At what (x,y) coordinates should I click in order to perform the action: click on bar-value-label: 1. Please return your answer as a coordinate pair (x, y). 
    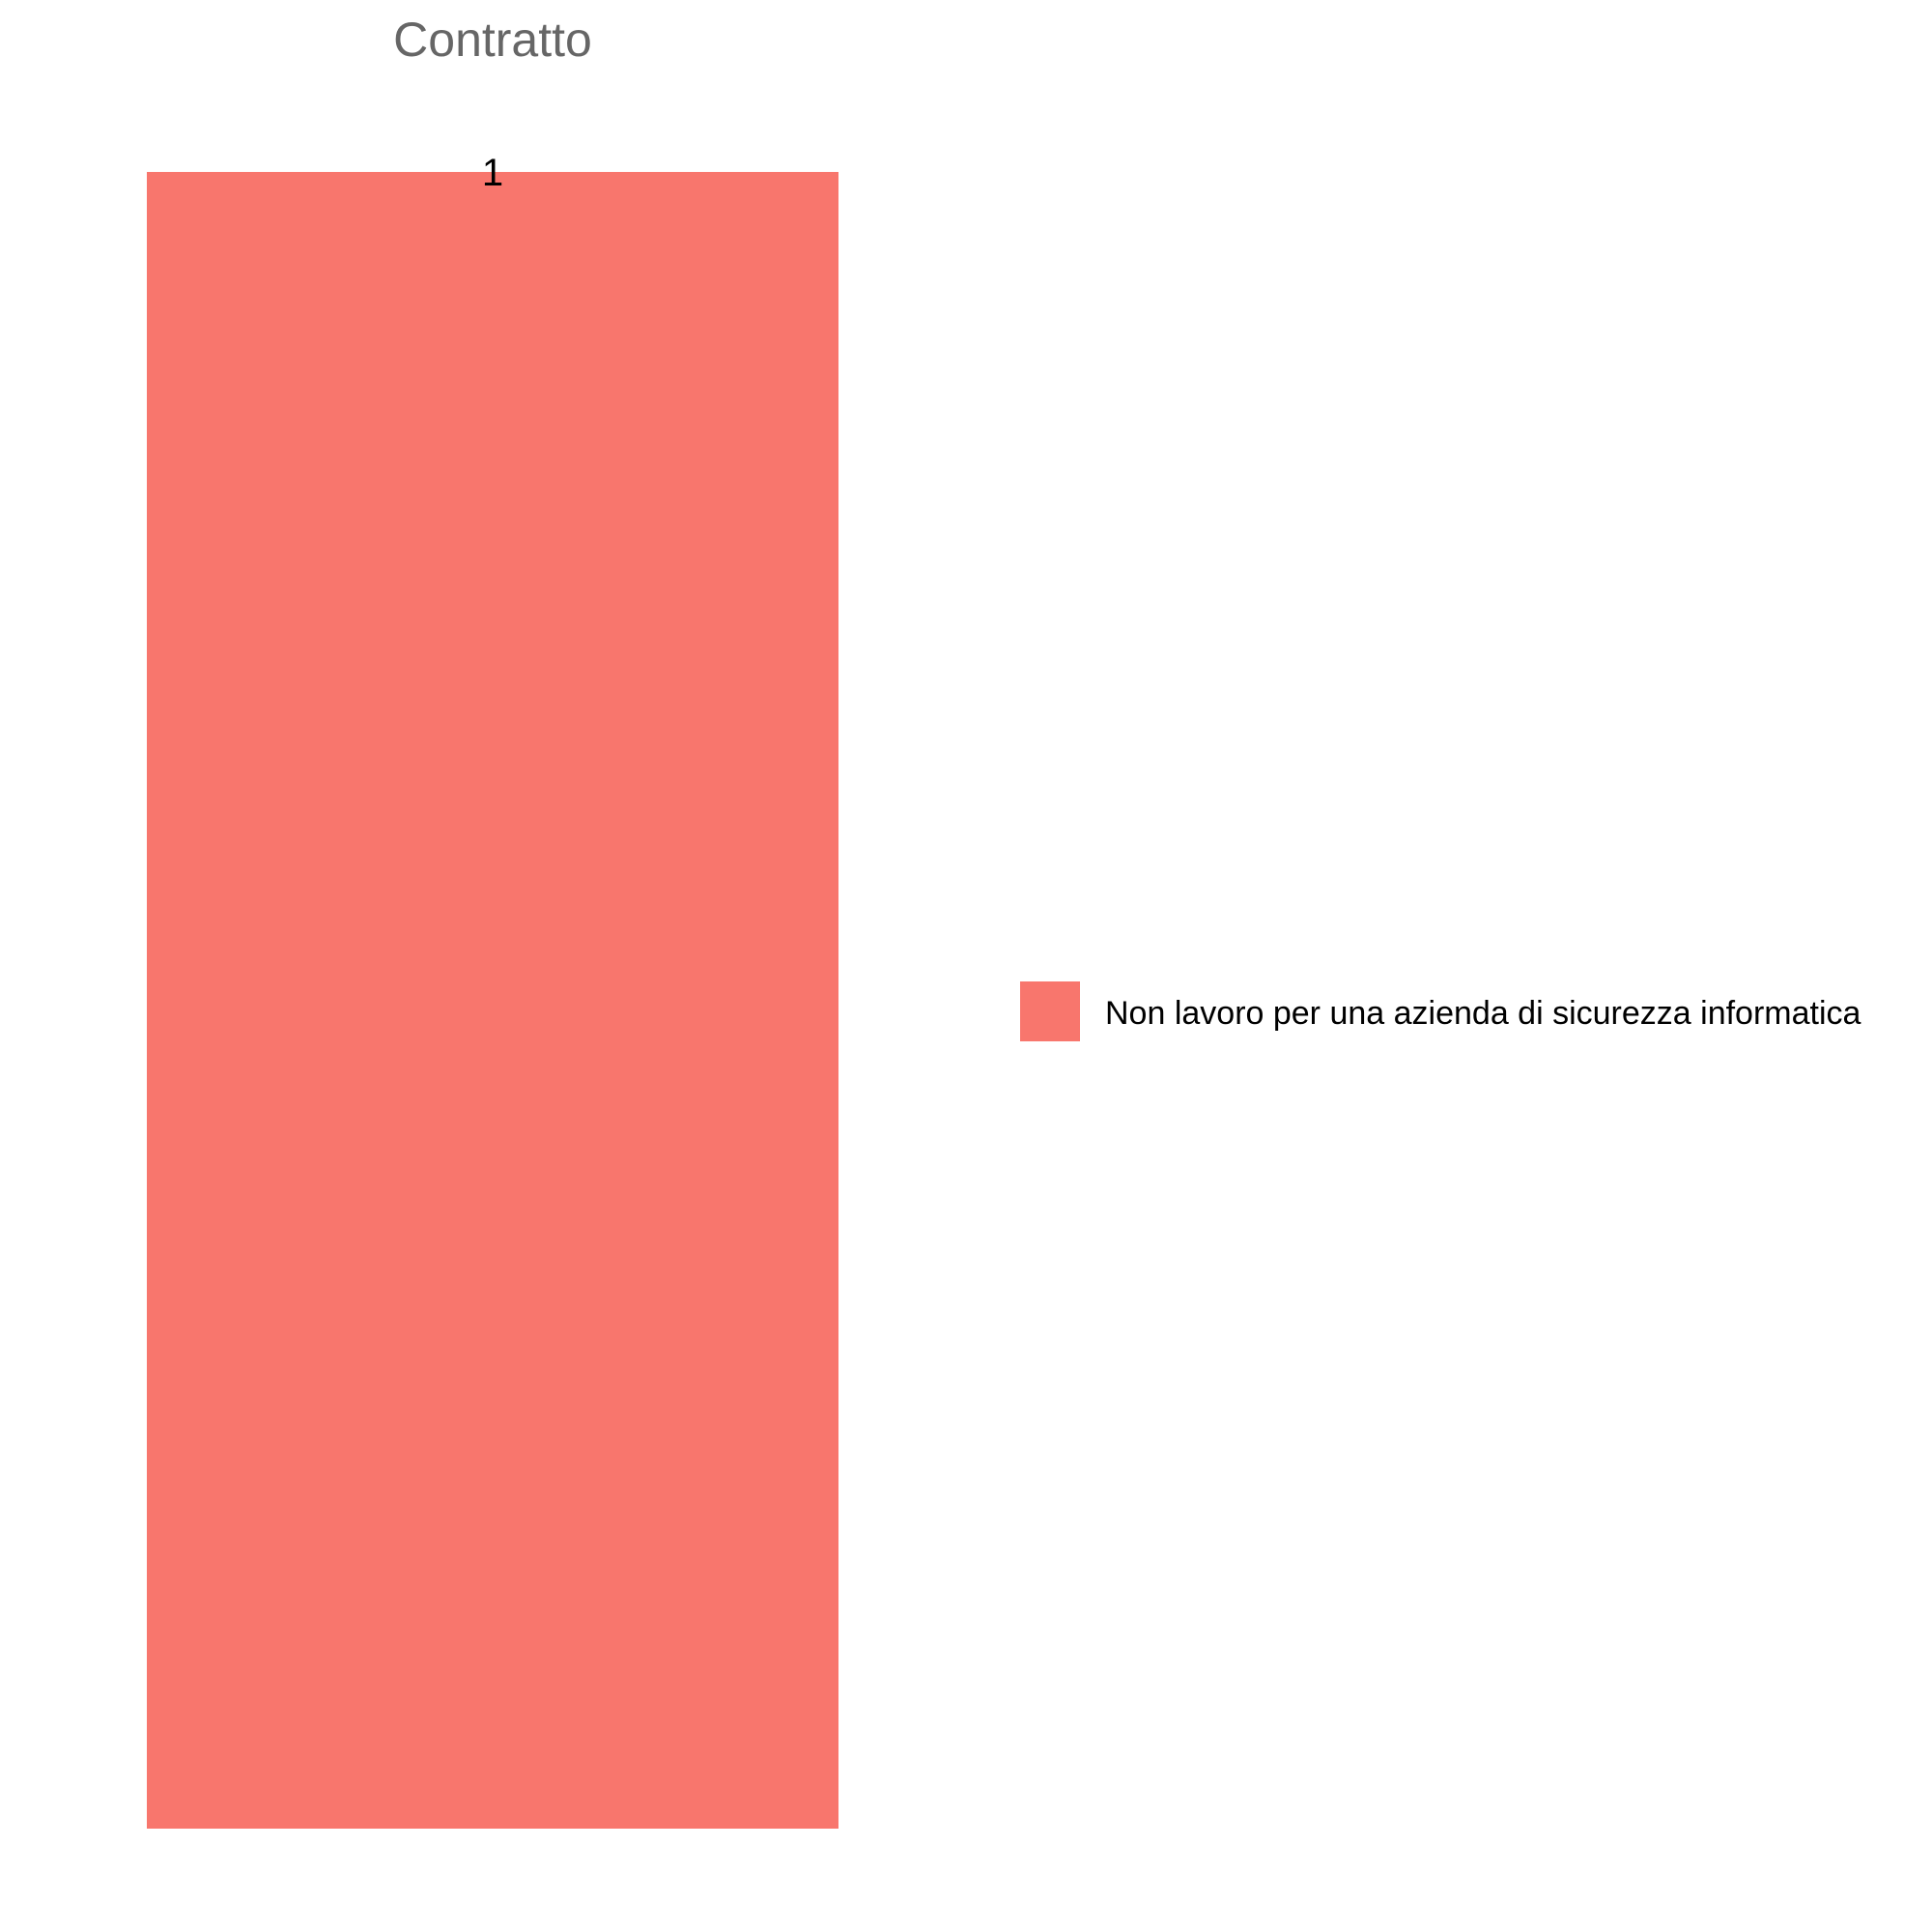
    Looking at the image, I should click on (492, 173).